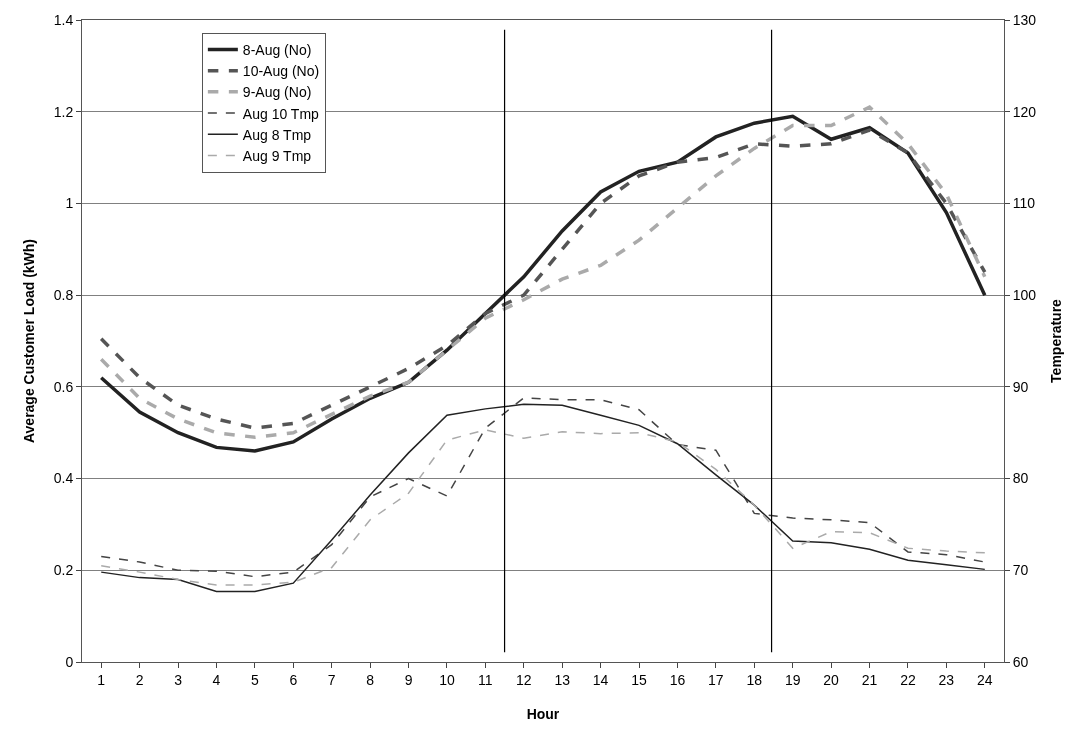 Image resolution: width=1073 pixels, height=737 pixels. I want to click on legend-label: 9-Aug (No), so click(277, 92).